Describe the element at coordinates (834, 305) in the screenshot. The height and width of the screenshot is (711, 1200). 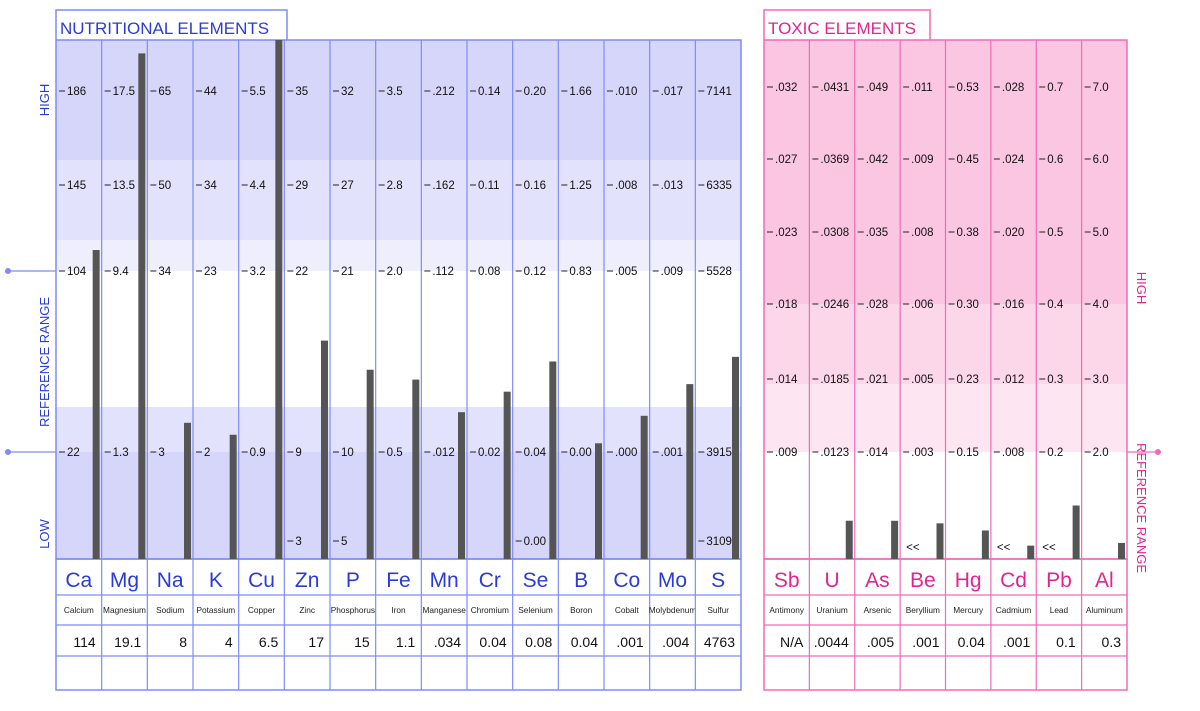
I see `tick-label: .0246` at that location.